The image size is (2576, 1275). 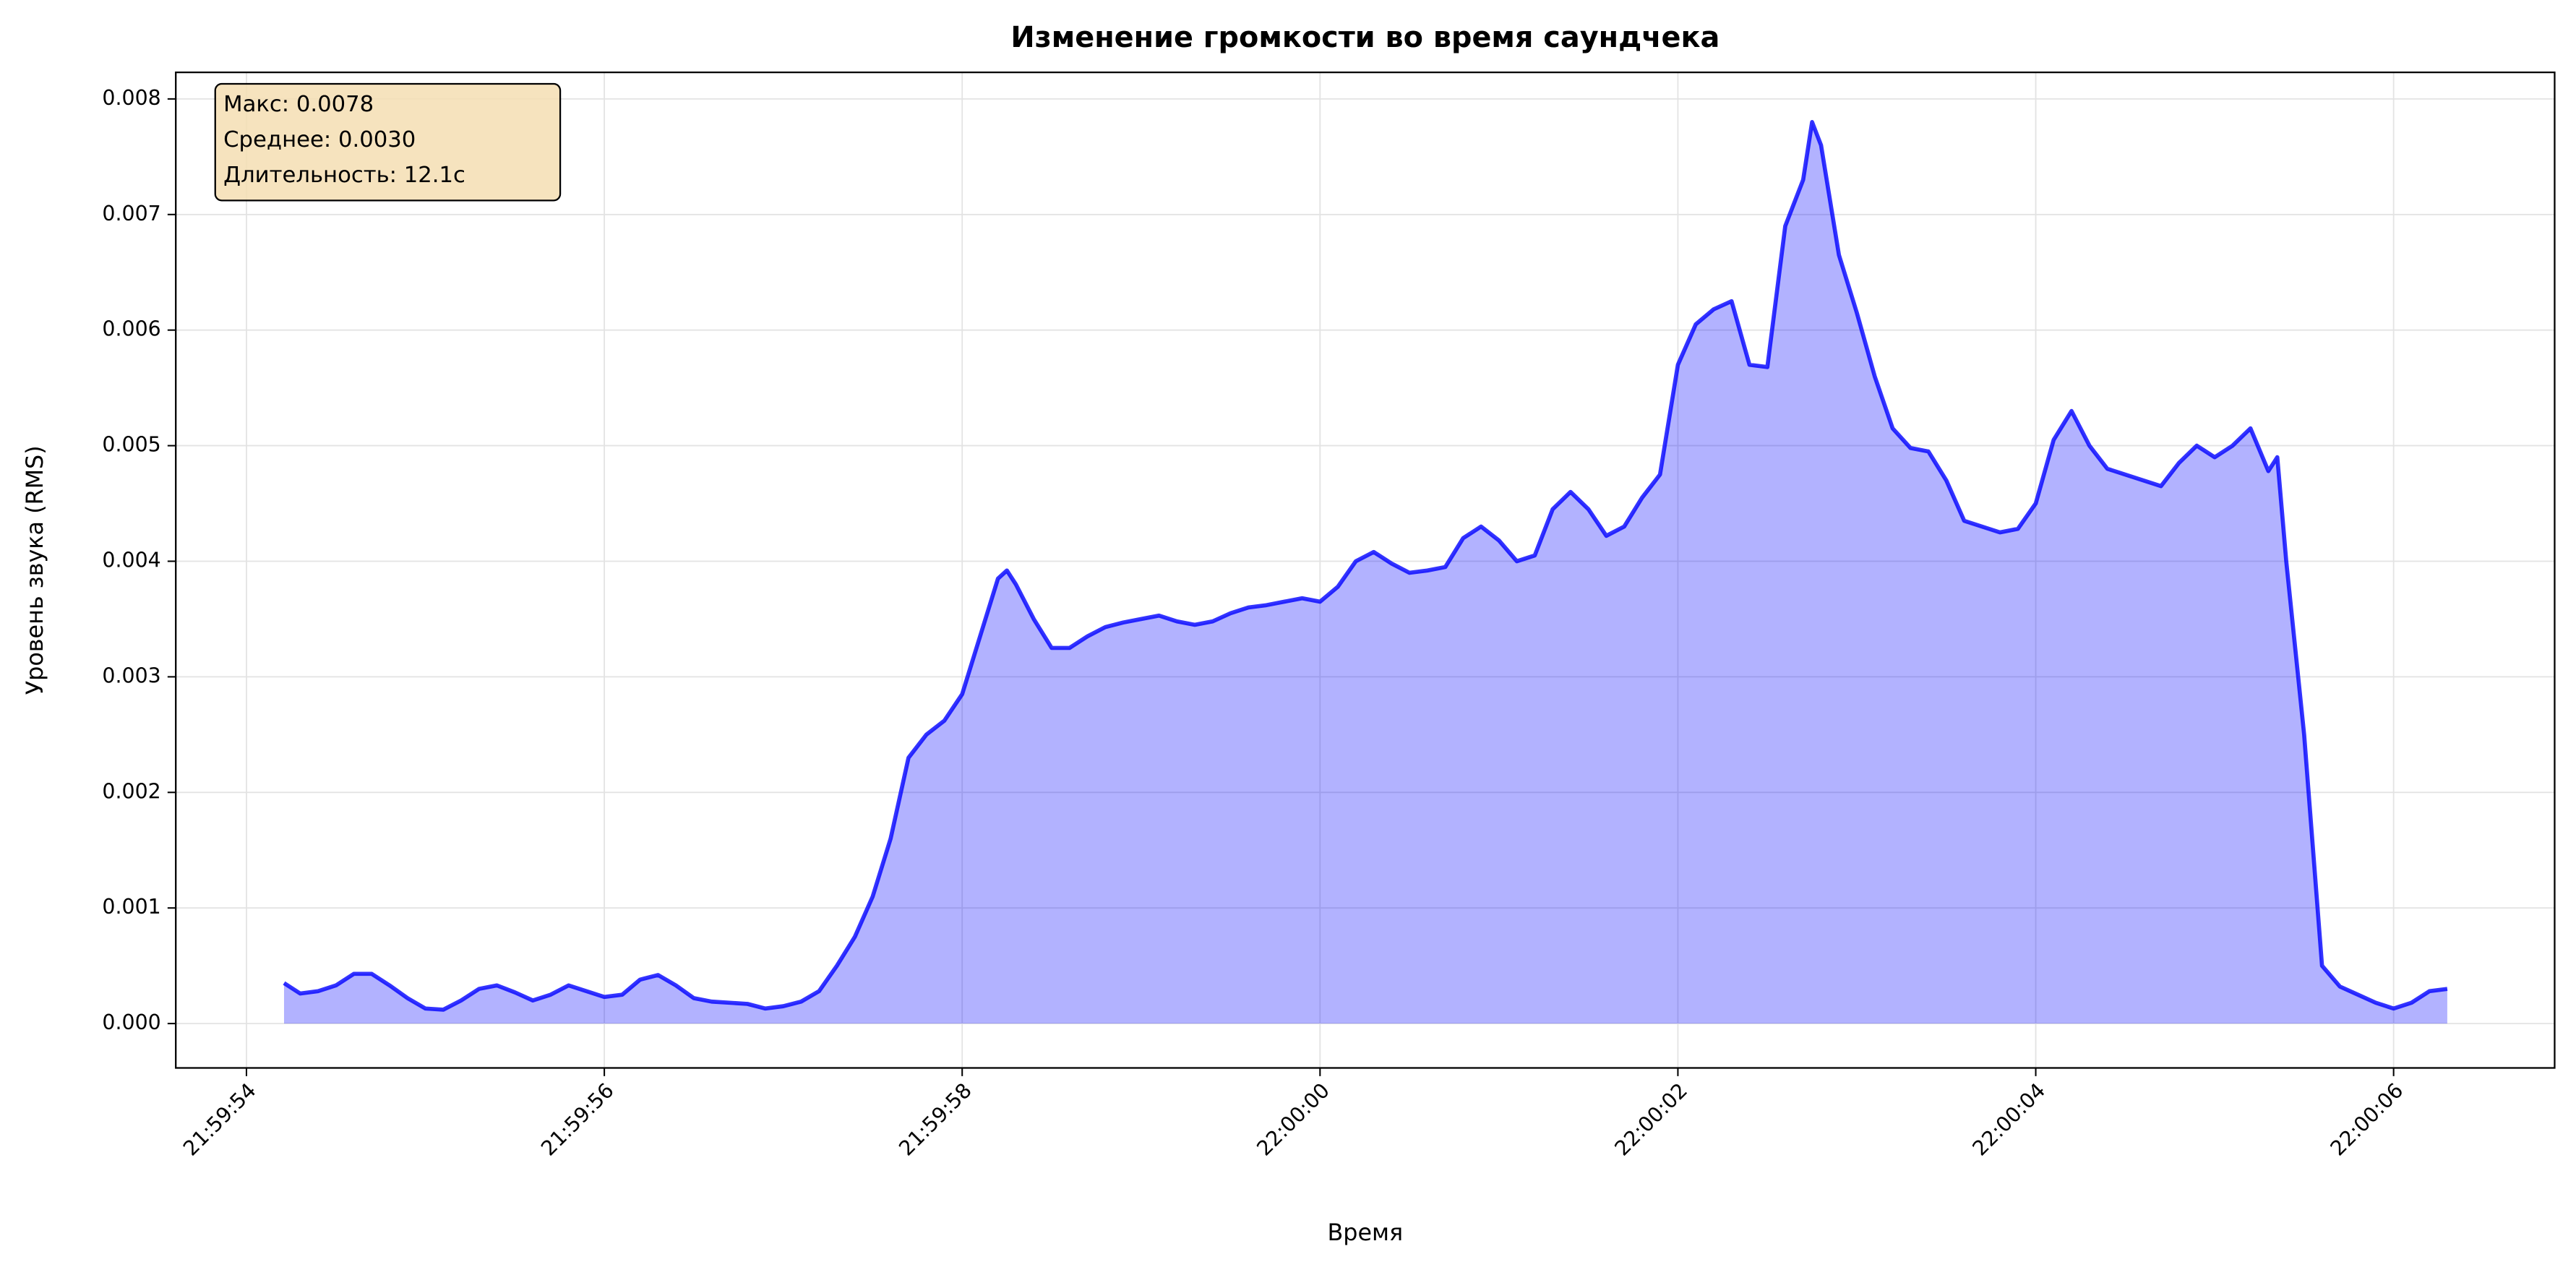 I want to click on y-tick-label: 0.000, so click(x=131, y=1022).